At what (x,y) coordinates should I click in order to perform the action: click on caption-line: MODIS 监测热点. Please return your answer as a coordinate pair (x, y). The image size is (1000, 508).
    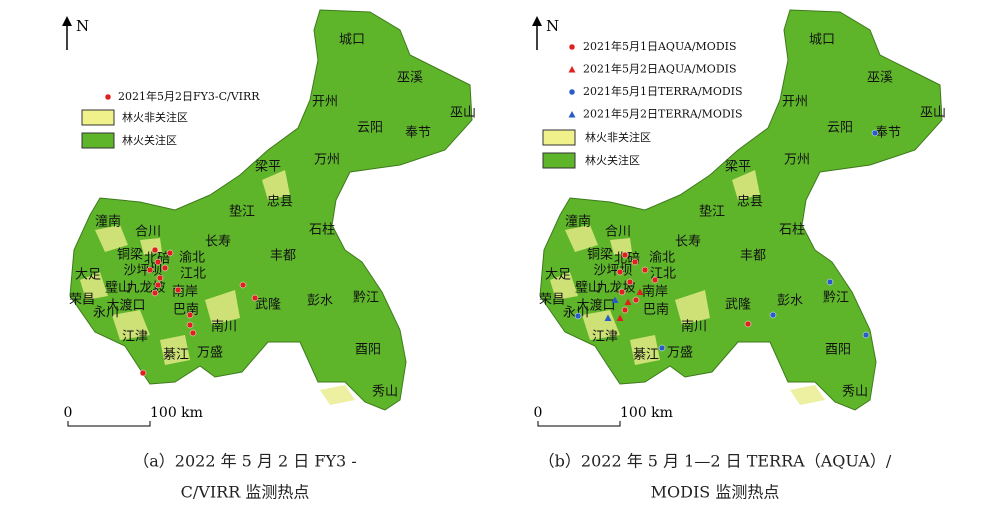
    Looking at the image, I should click on (715, 492).